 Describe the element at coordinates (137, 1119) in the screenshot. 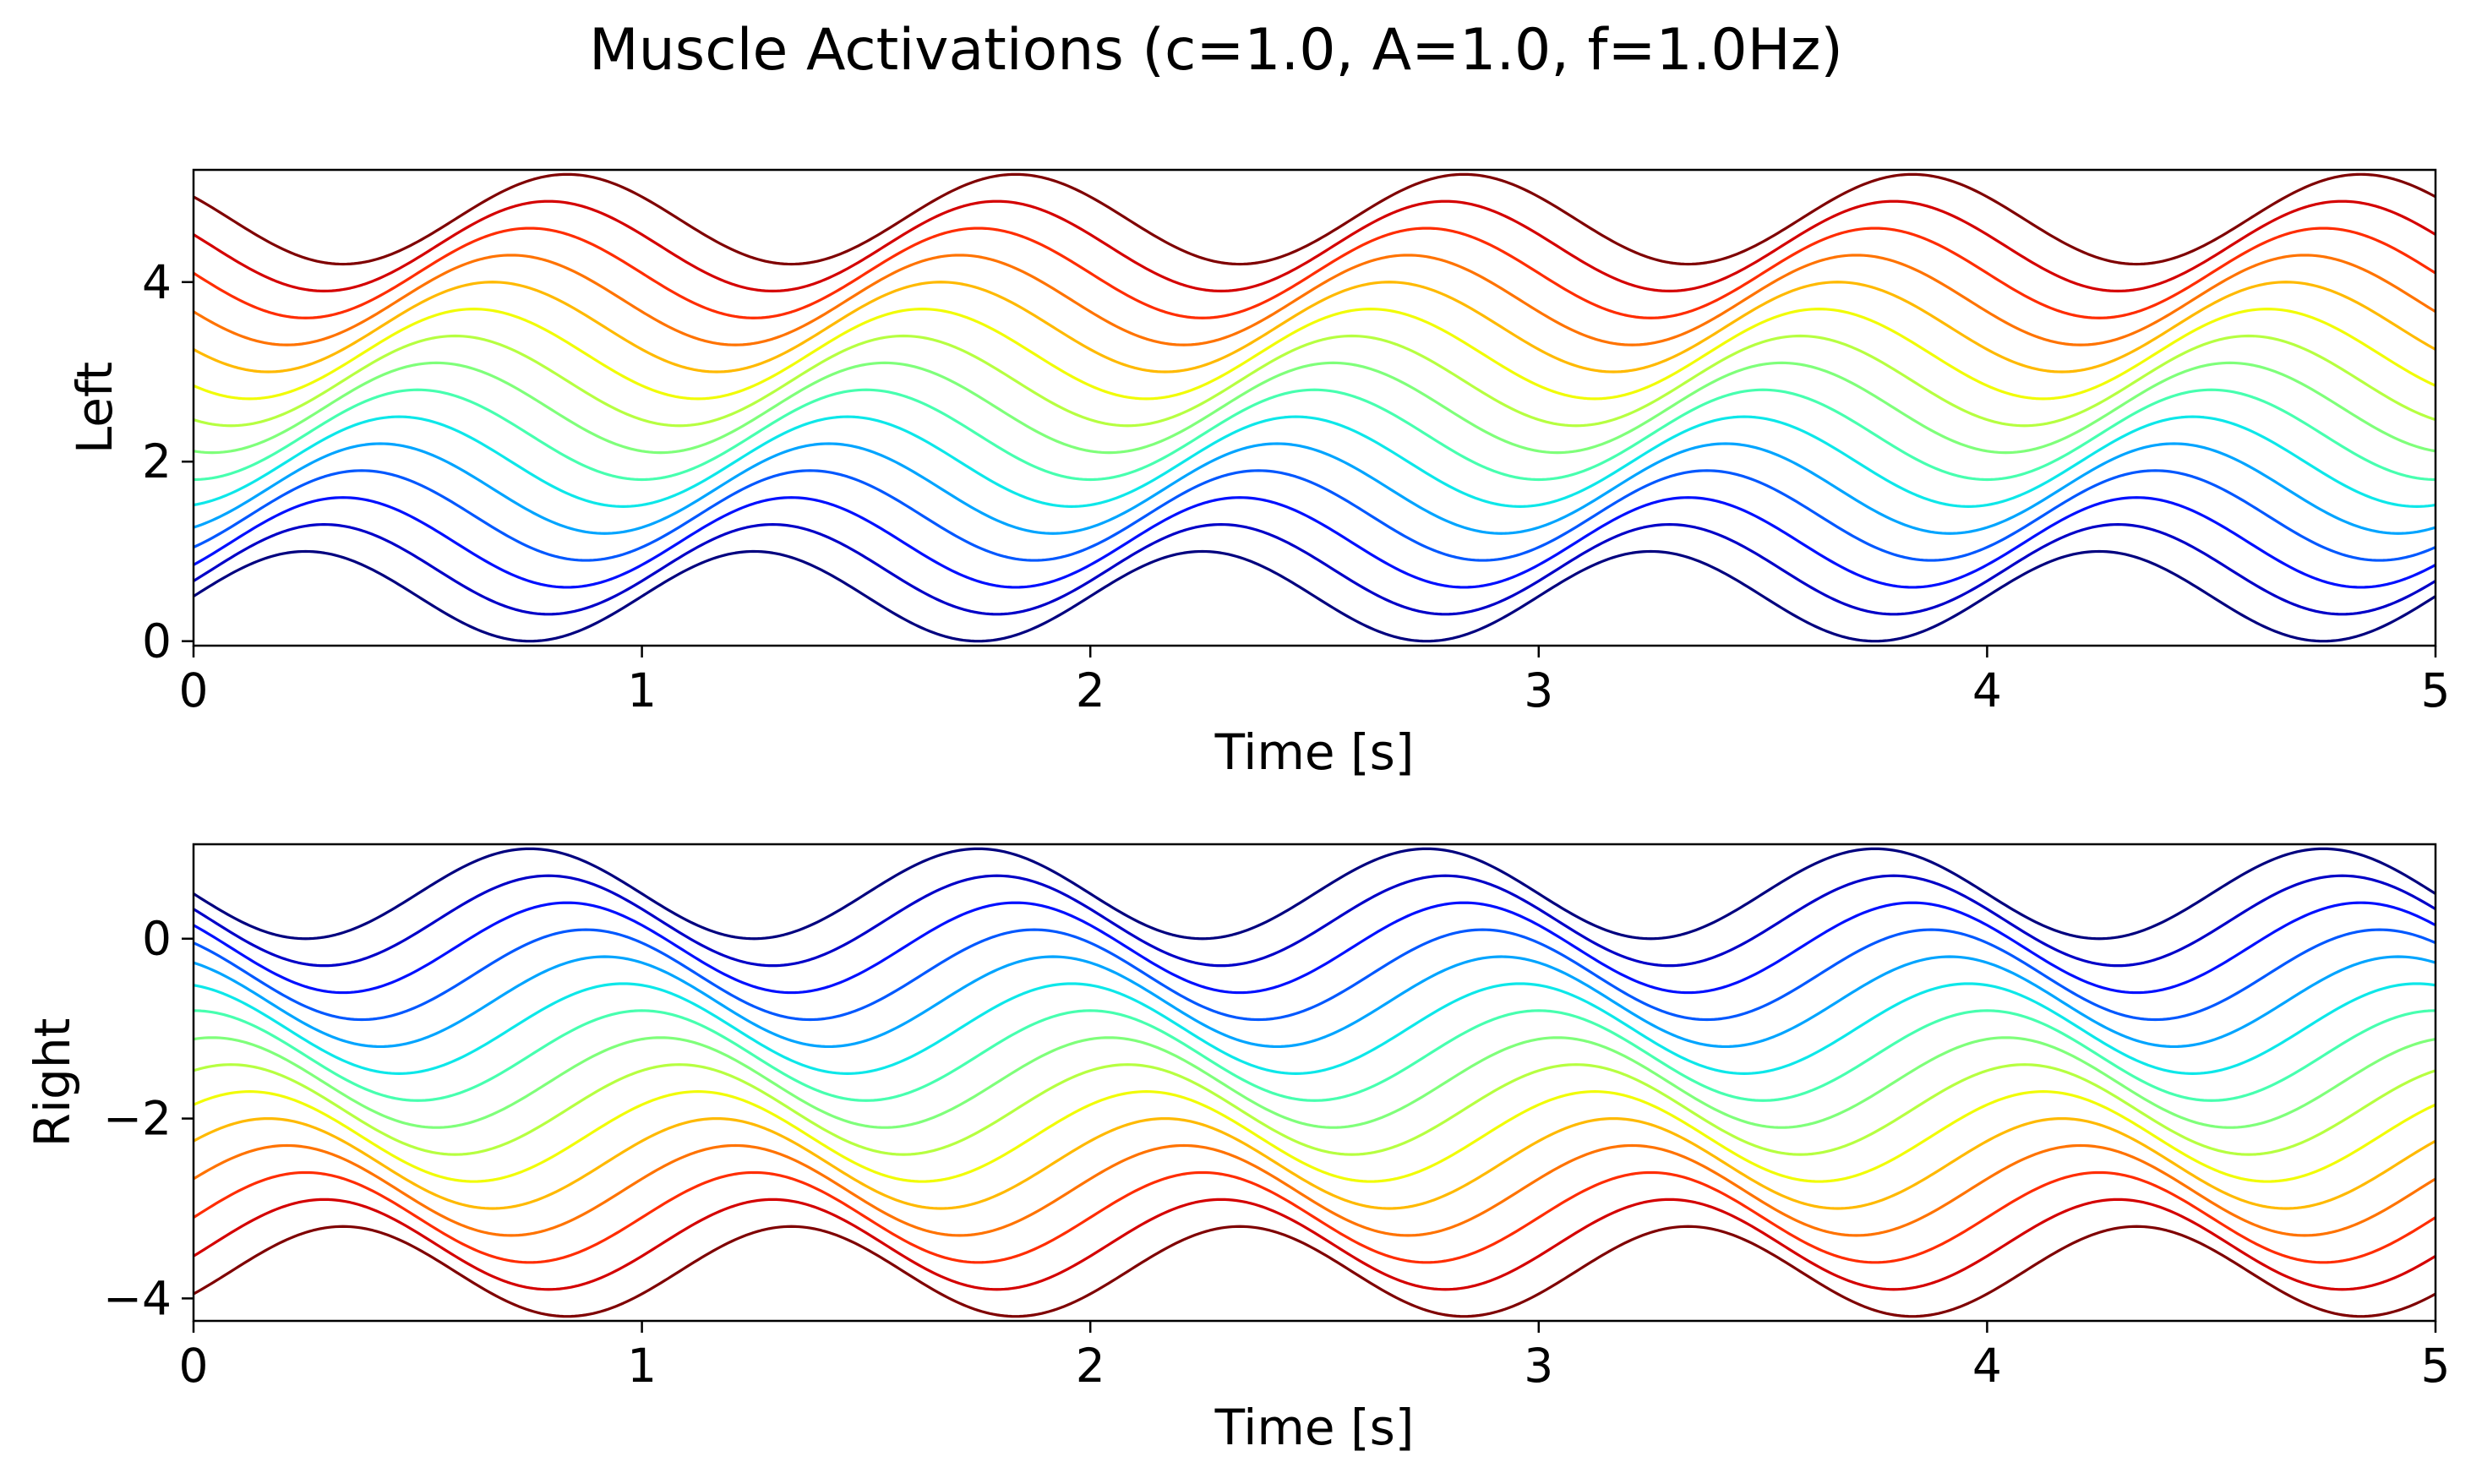

I see `y-tick-label: −2` at that location.